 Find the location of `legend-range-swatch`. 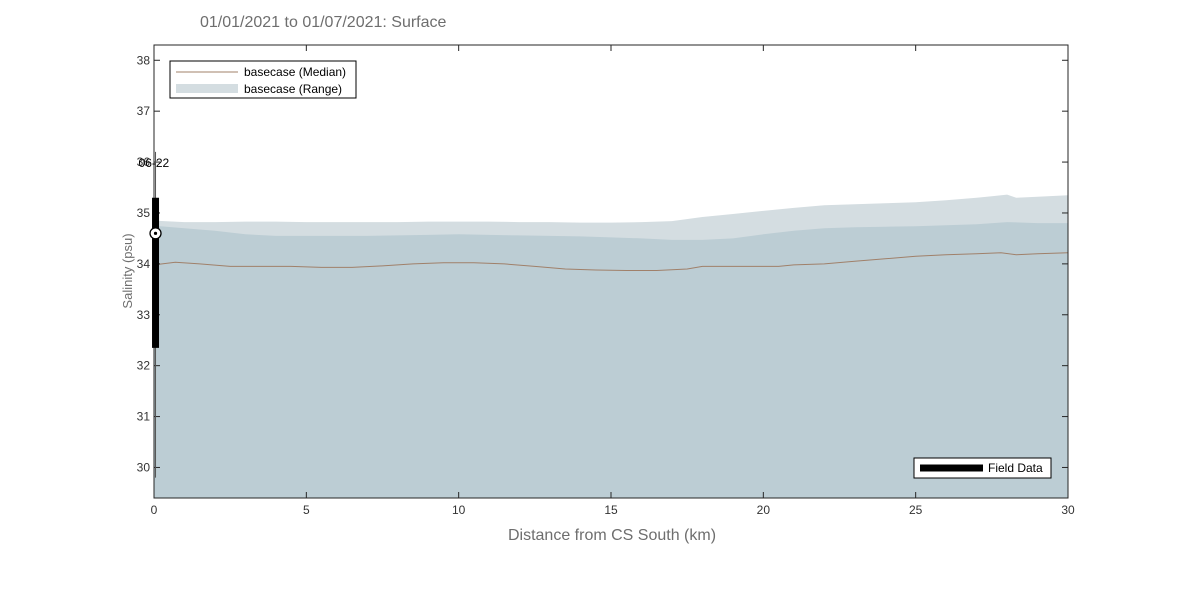

legend-range-swatch is located at coordinates (207, 88).